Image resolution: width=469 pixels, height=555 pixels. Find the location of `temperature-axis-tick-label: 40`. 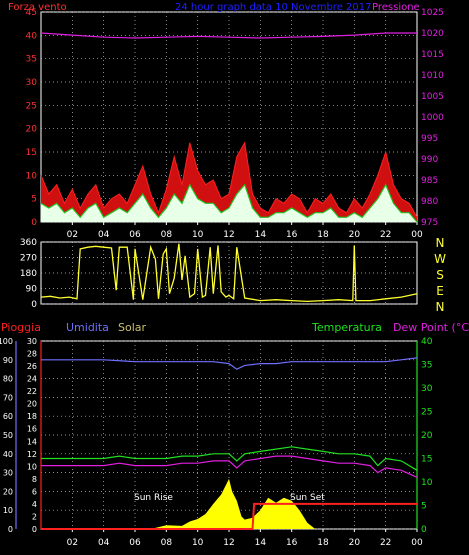

temperature-axis-tick-label: 40 is located at coordinates (427, 342).